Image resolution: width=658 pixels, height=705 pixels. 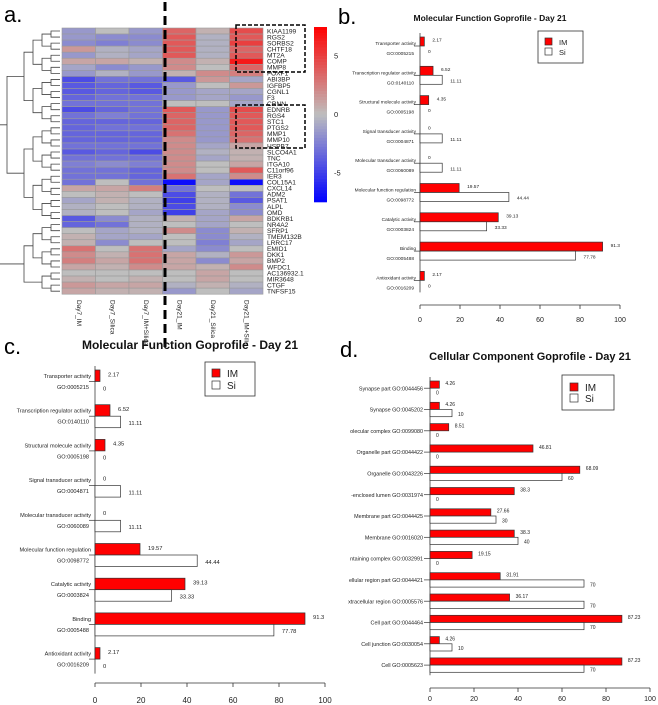 I want to click on value-label: 91.3, so click(x=318, y=618).